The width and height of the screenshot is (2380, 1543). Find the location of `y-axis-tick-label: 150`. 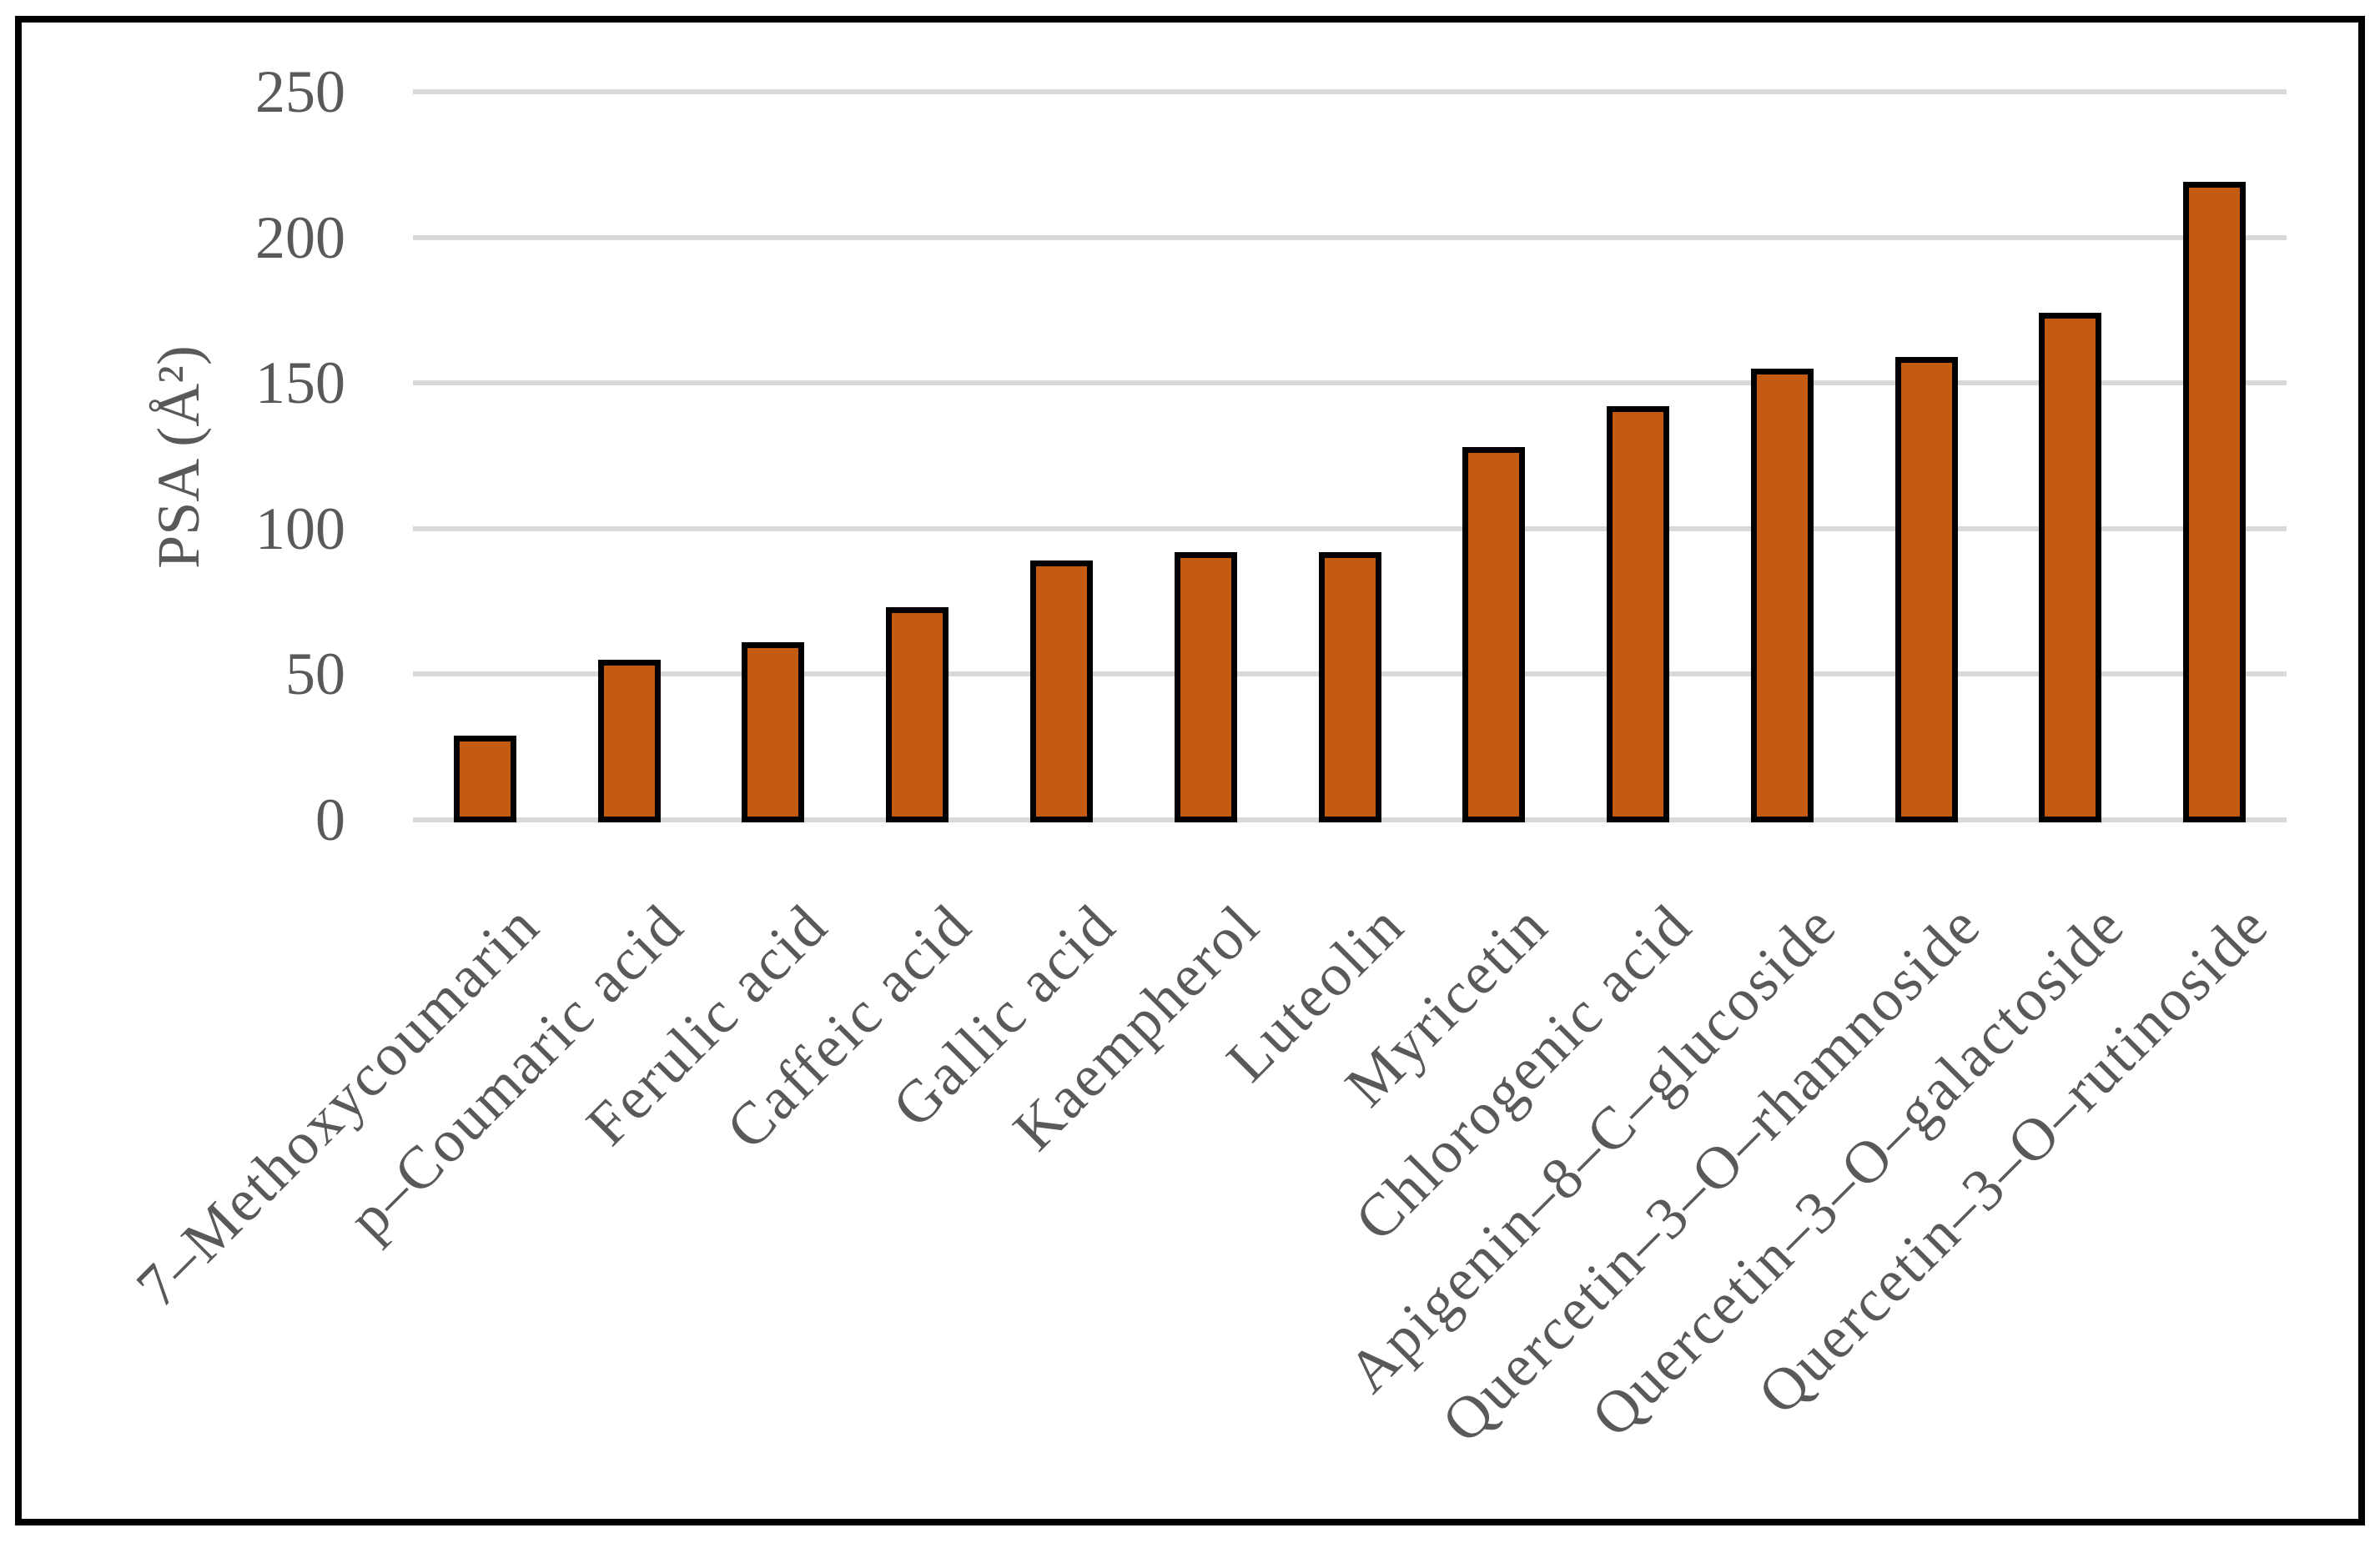

y-axis-tick-label: 150 is located at coordinates (300, 383).